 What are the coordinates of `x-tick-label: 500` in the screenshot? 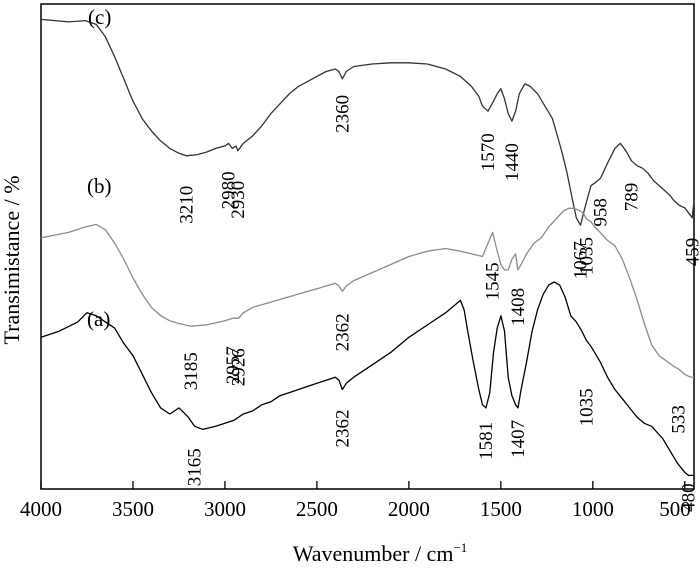 It's located at (675, 509).